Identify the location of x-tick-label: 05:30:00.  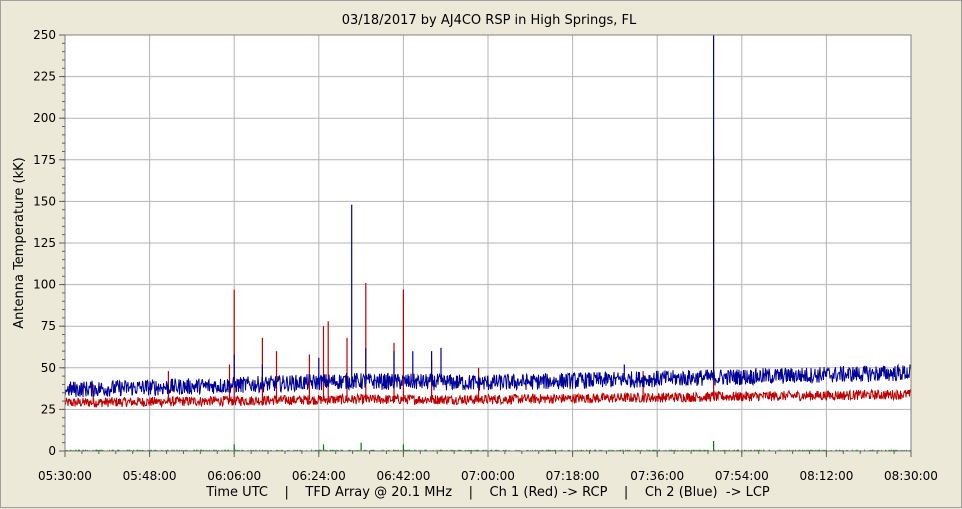
(65, 476).